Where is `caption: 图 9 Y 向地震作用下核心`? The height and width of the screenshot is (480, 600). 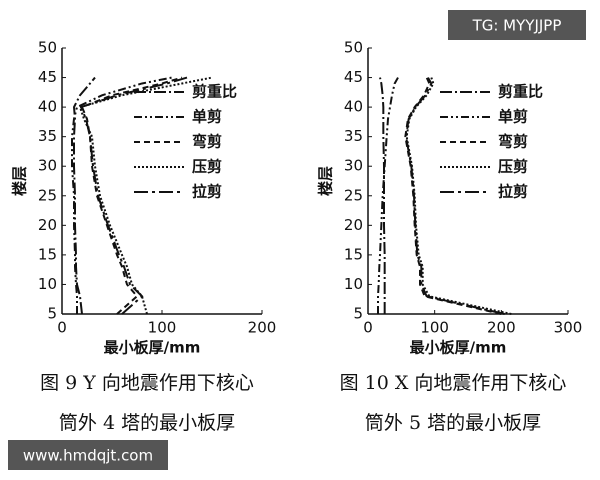
caption: 图 9 Y 向地震作用下核心 is located at coordinates (147, 383).